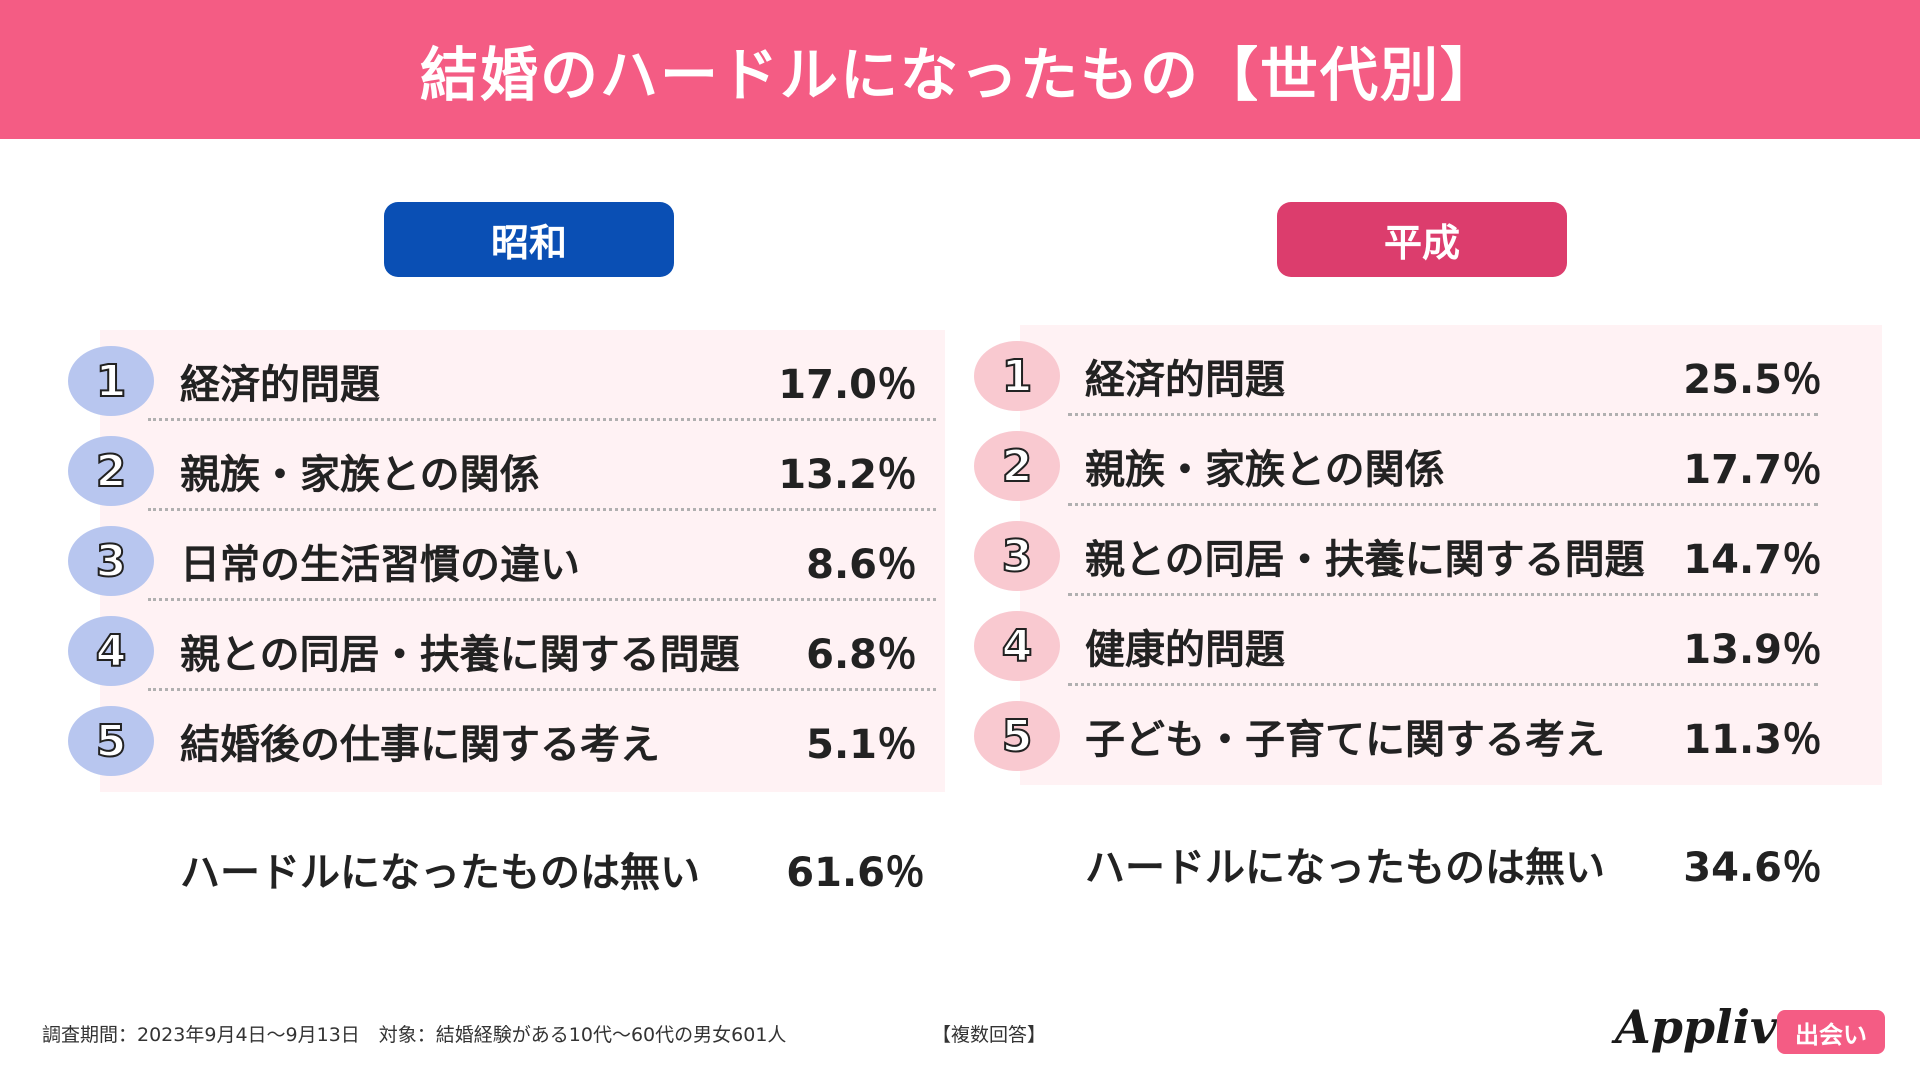 The height and width of the screenshot is (1080, 1920). I want to click on rank-value: 17.0％, so click(847, 385).